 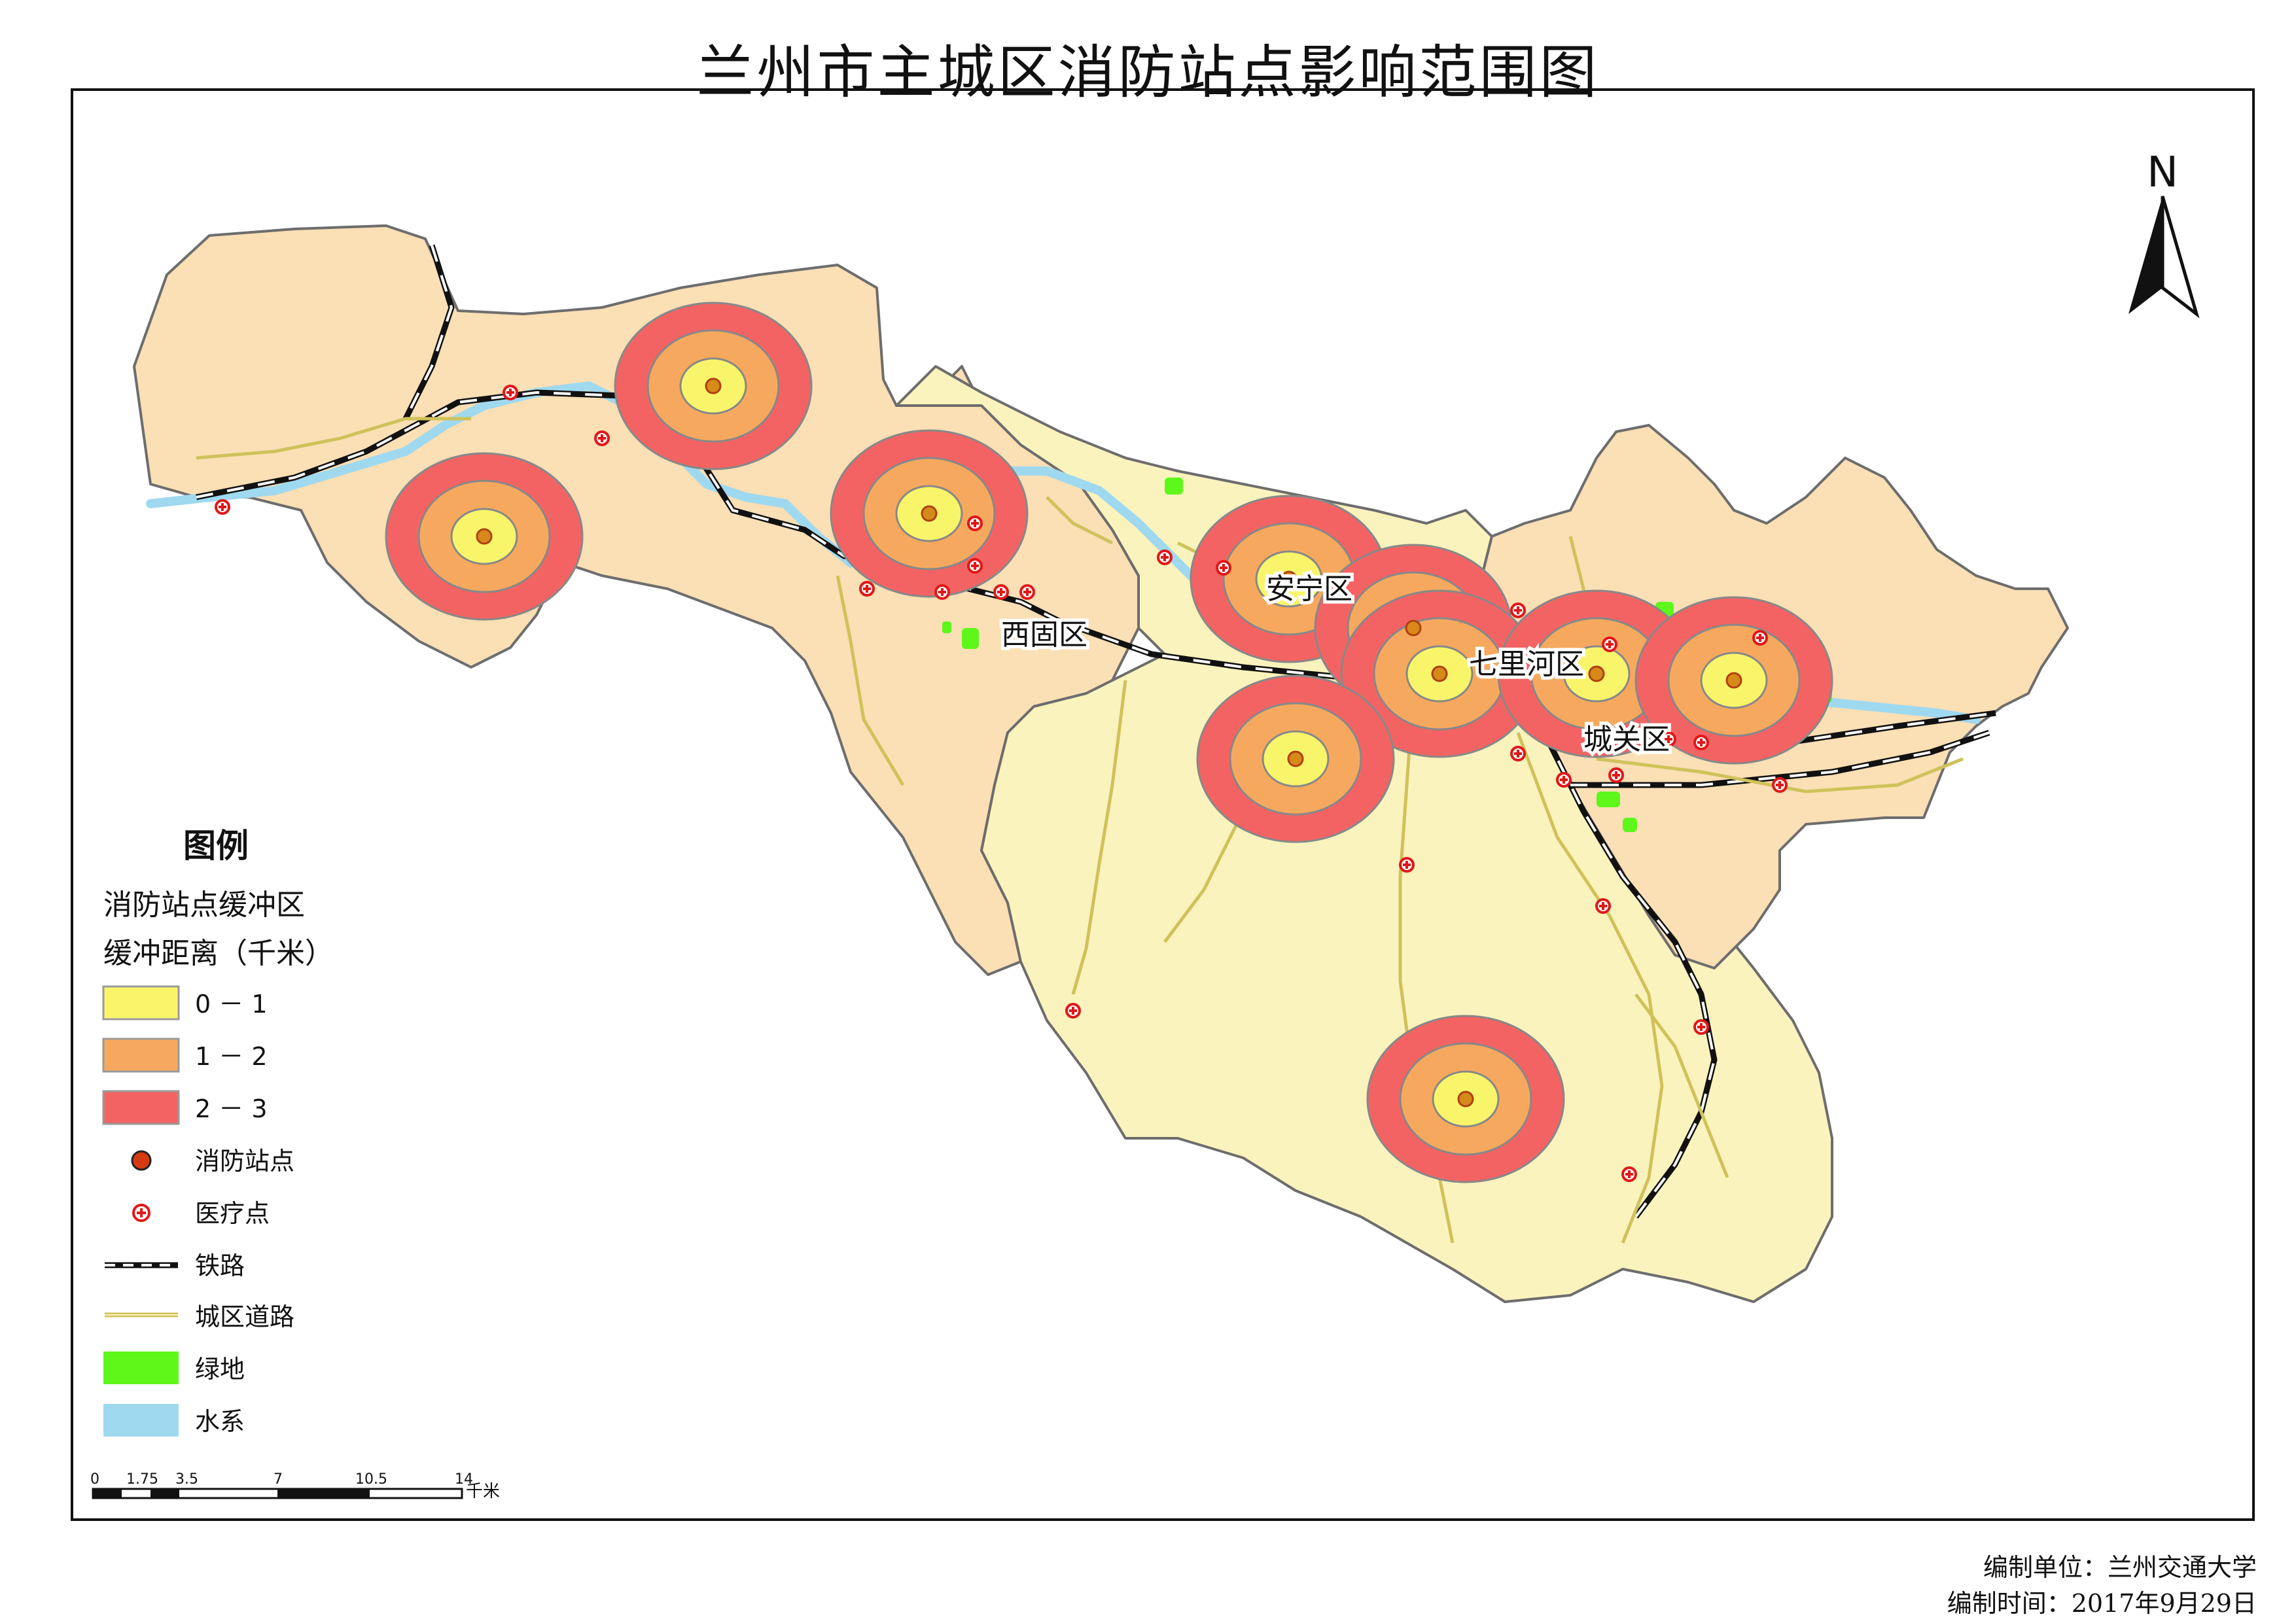 What do you see at coordinates (220, 1370) in the screenshot?
I see `legend-label: 绿地` at bounding box center [220, 1370].